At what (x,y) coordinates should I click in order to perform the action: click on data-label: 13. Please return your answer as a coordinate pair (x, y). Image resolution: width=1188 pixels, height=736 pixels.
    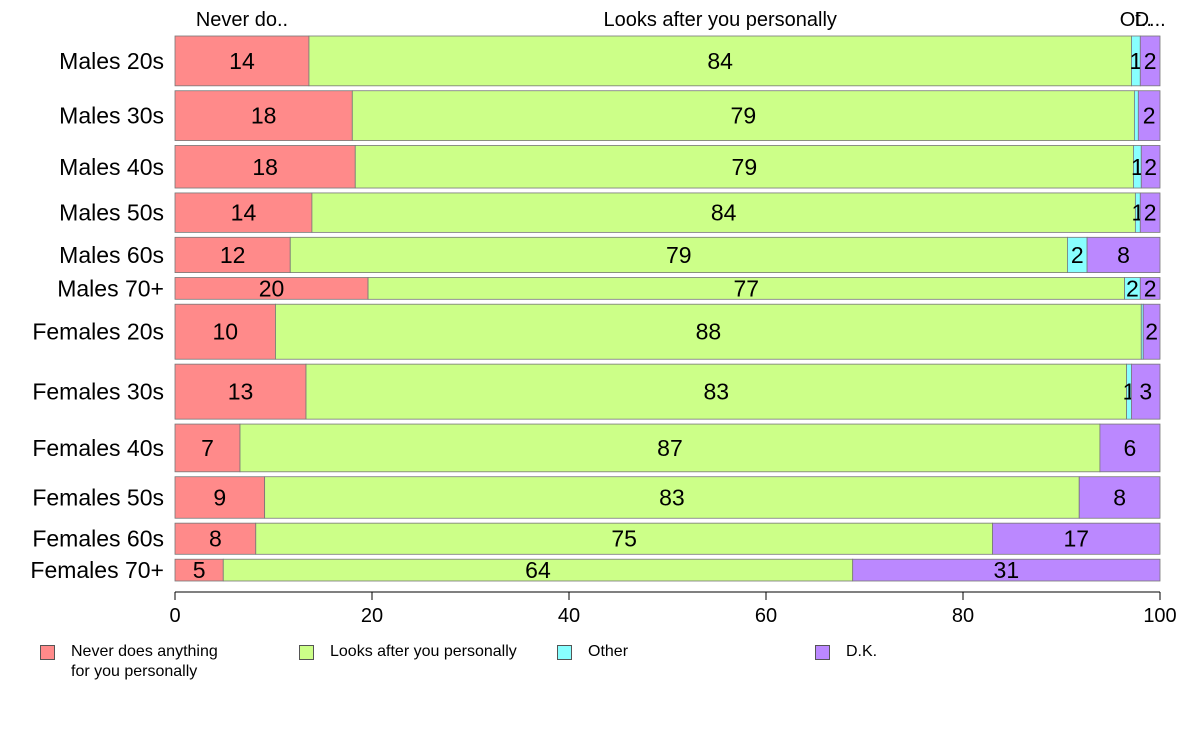
    Looking at the image, I should click on (241, 392).